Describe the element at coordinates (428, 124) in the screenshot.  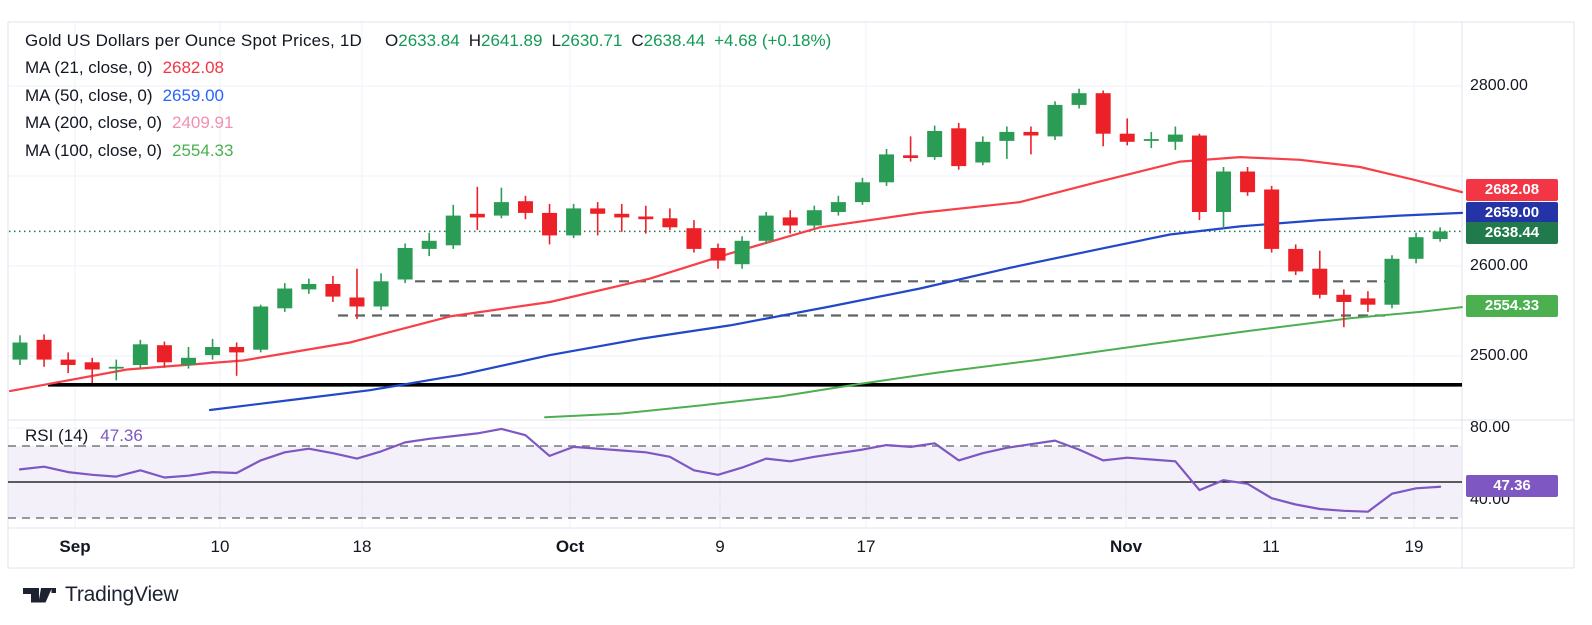
I see `ma-legend-row: MA (200, close, 0) 2409.91` at that location.